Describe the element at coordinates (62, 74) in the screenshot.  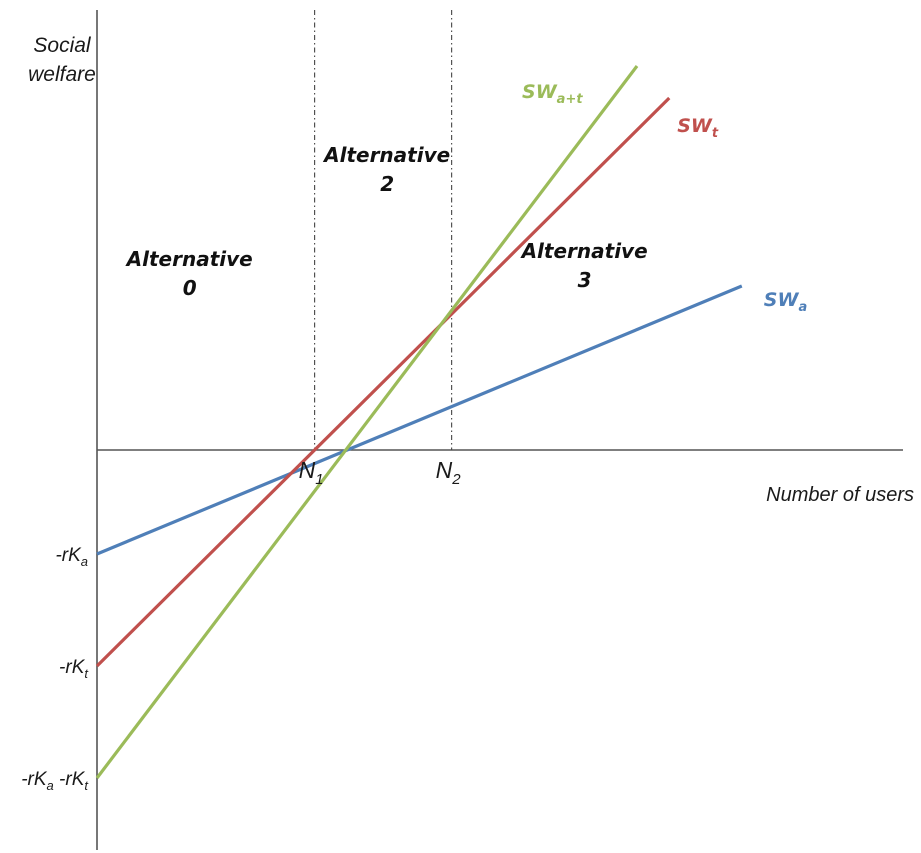
I see `y-axis-label-line-2: welfare` at that location.